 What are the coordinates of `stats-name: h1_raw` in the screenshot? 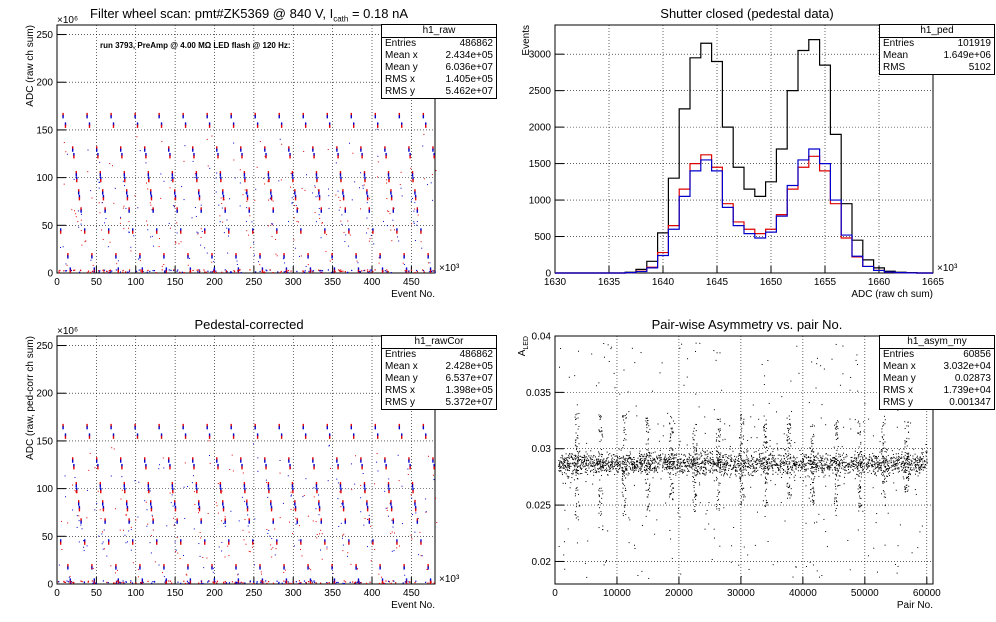 It's located at (439, 31).